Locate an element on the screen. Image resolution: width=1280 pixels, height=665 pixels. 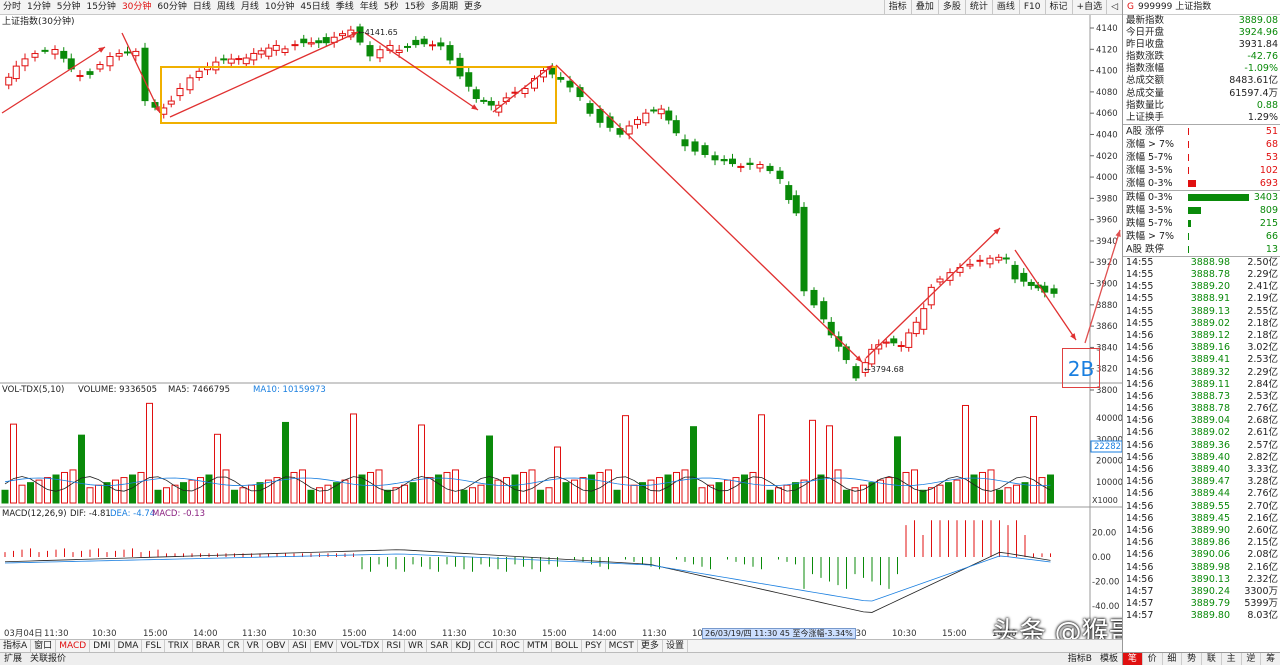
indicator-tab: MTM is located at coordinates (538, 646).